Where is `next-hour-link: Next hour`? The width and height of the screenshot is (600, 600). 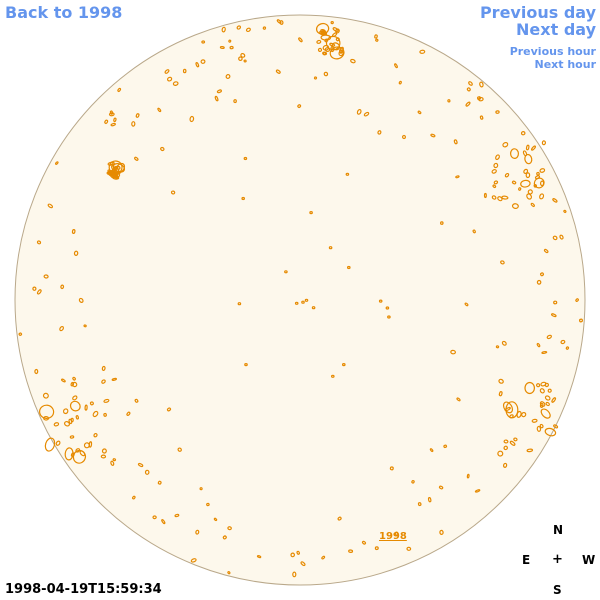
next-hour-link: Next hour is located at coordinates (565, 64).